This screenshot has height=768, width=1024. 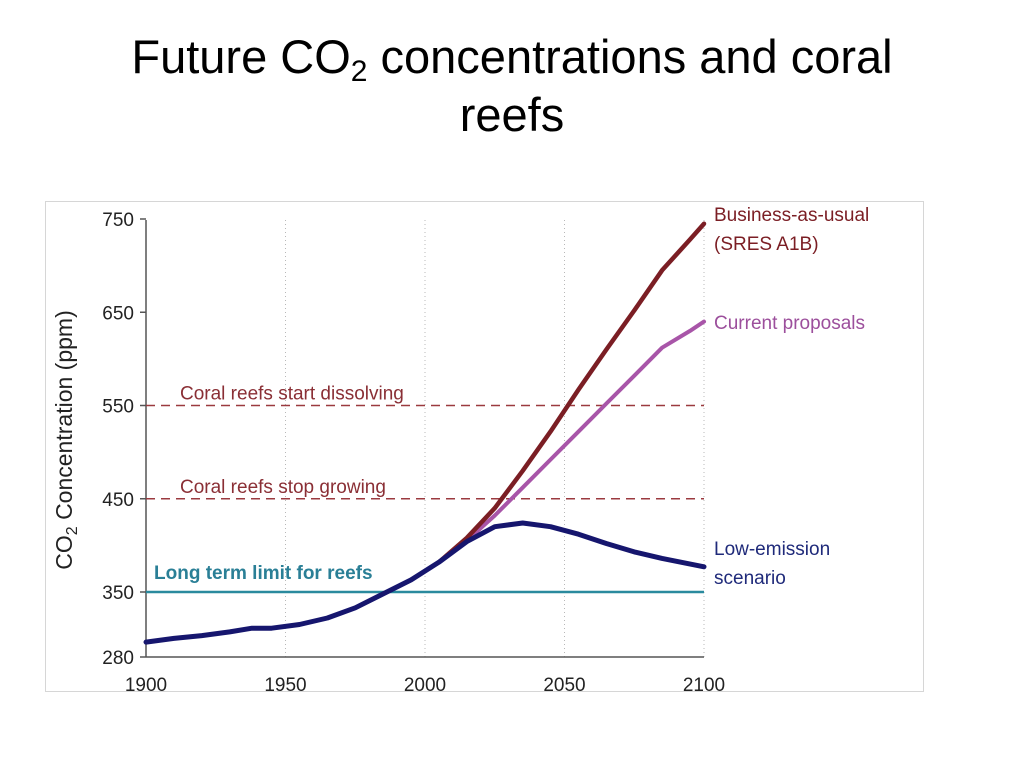 I want to click on series-line-low, so click(x=425, y=582).